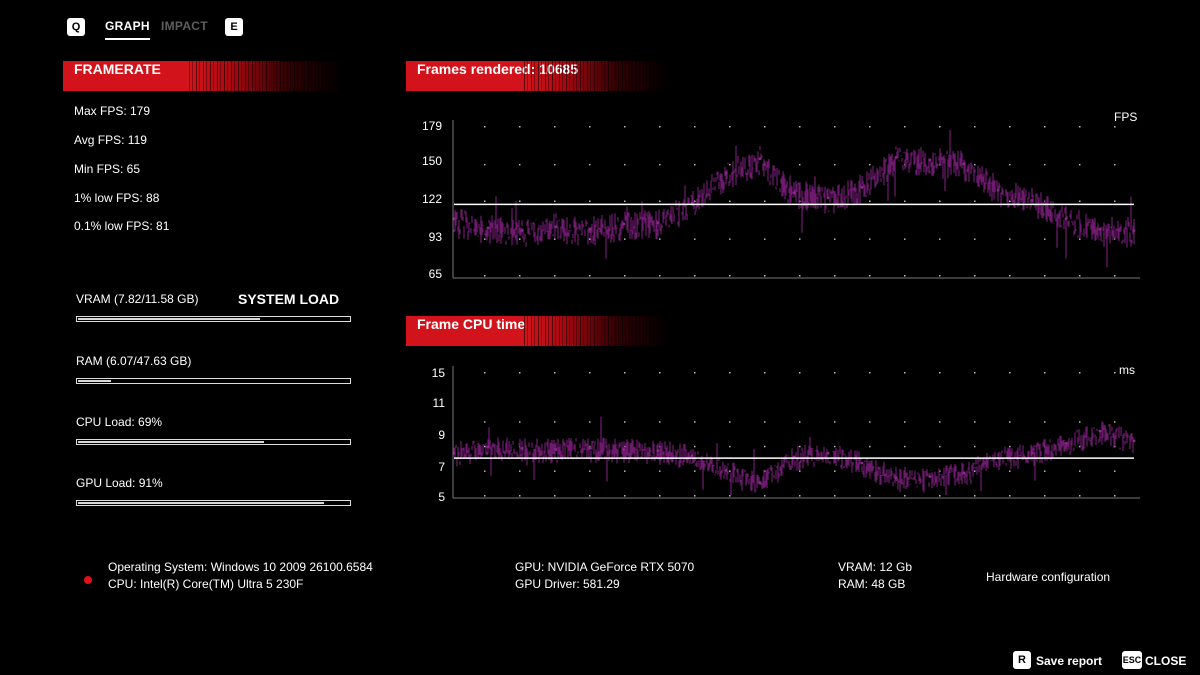 The image size is (1200, 675). Describe the element at coordinates (127, 29) in the screenshot. I see `tab-graph: GRAPH` at that location.